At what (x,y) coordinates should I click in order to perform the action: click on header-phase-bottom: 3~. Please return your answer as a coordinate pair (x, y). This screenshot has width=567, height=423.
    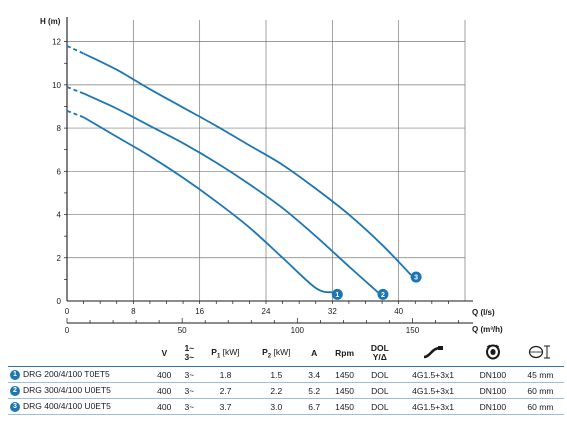
    Looking at the image, I should click on (189, 357).